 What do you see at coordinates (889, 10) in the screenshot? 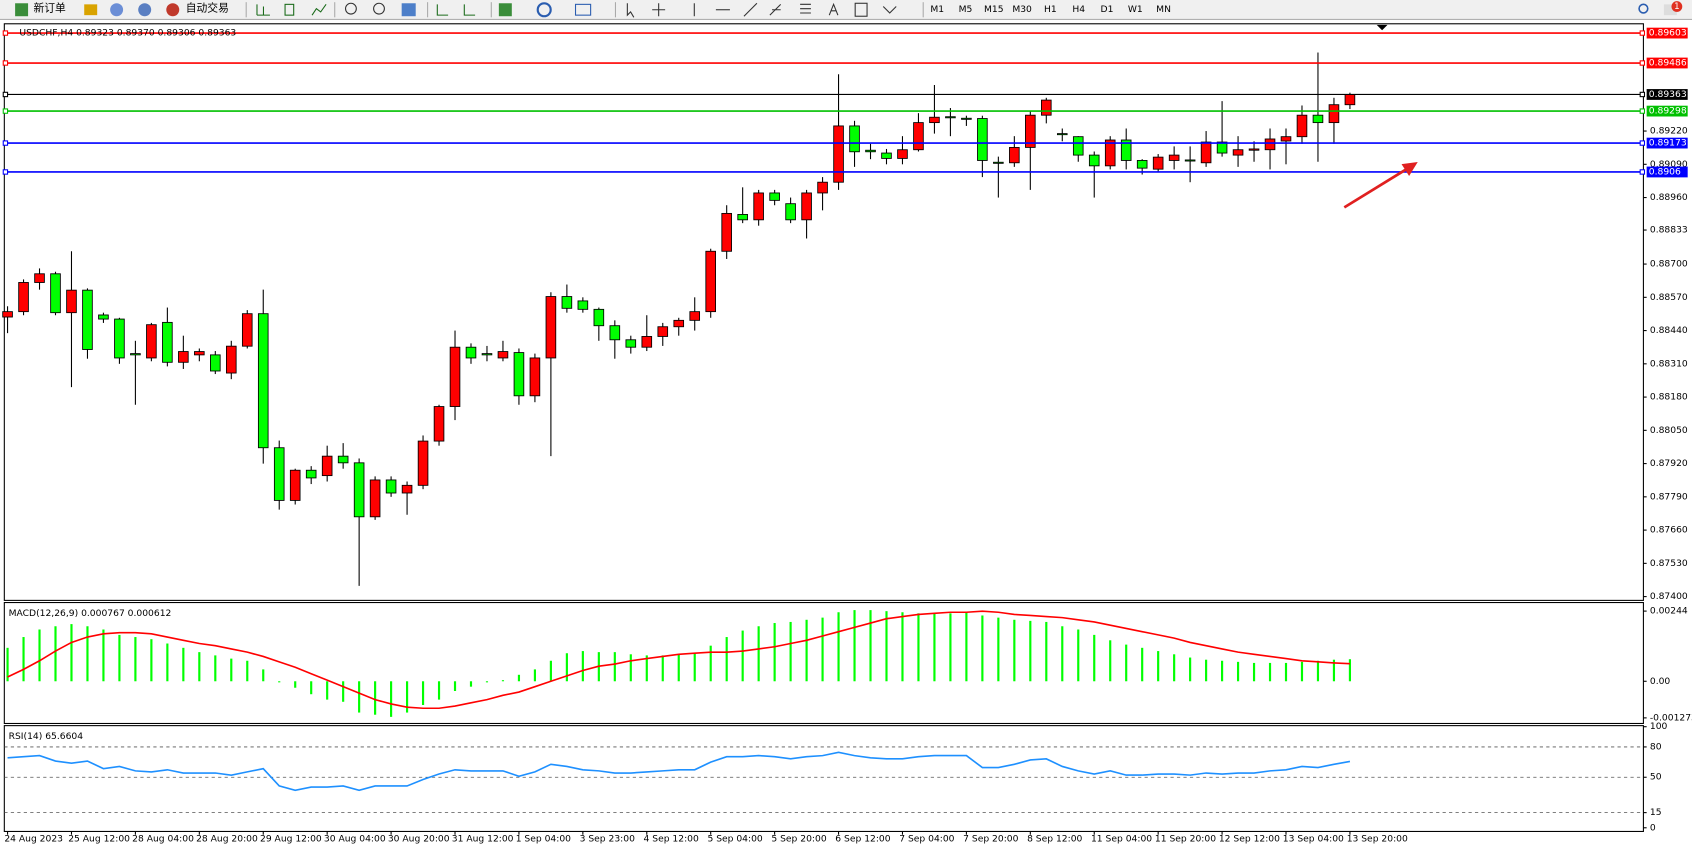
I see `arrows-tool` at bounding box center [889, 10].